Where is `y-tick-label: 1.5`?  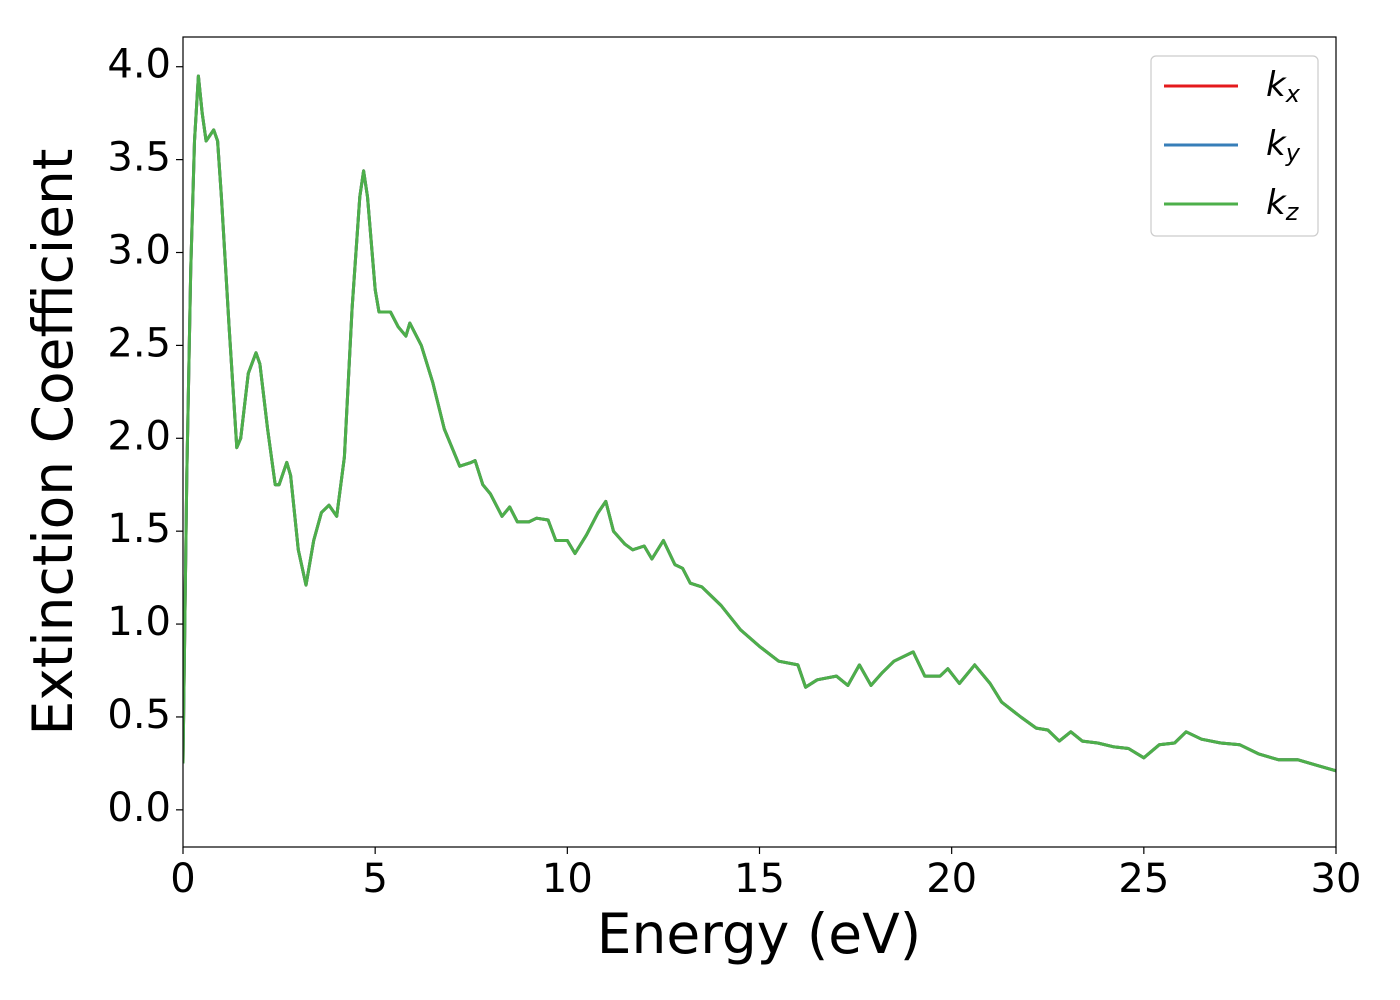
y-tick-label: 1.5 is located at coordinates (139, 529).